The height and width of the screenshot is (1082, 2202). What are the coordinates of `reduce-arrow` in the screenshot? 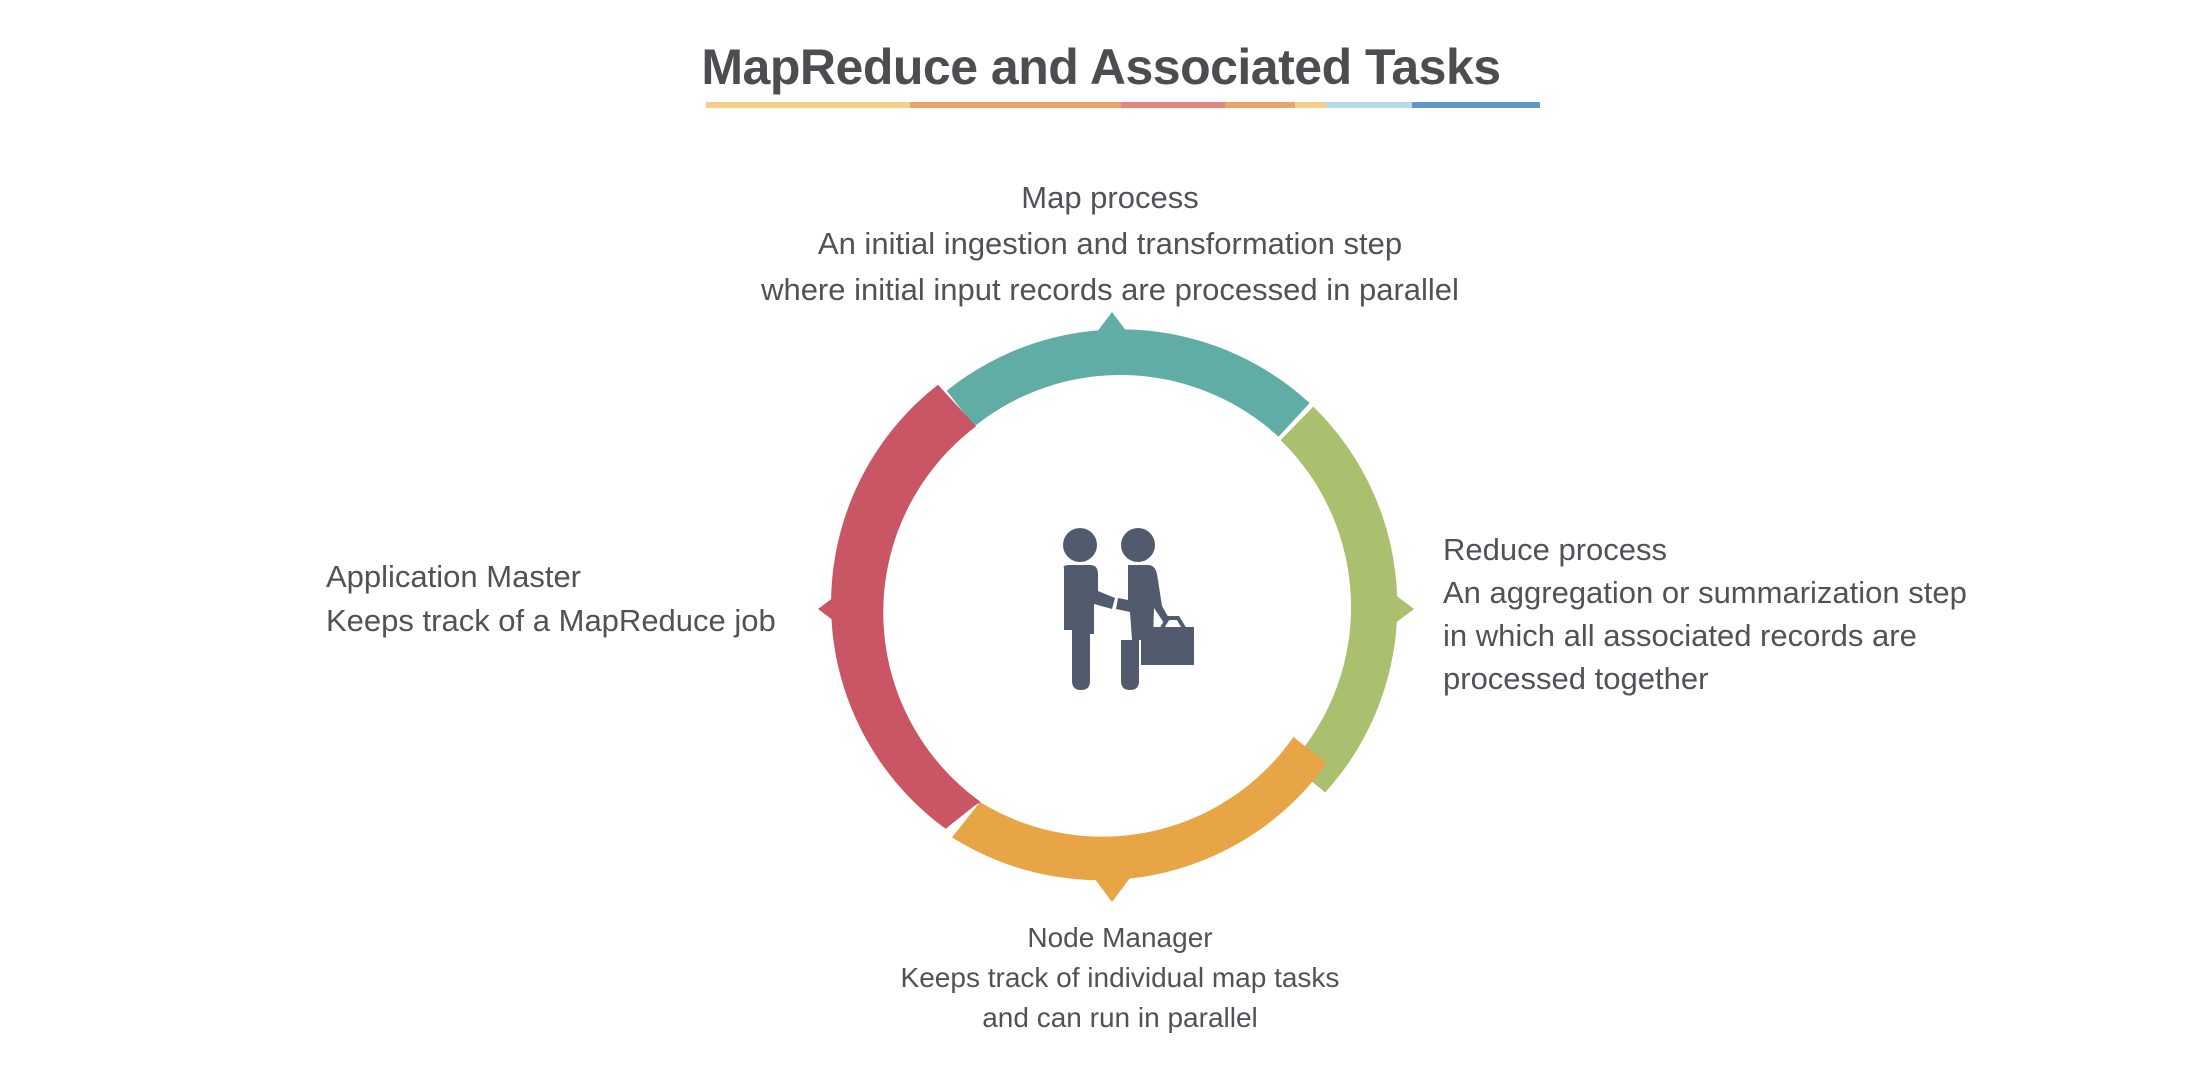 It's located at (1402, 609).